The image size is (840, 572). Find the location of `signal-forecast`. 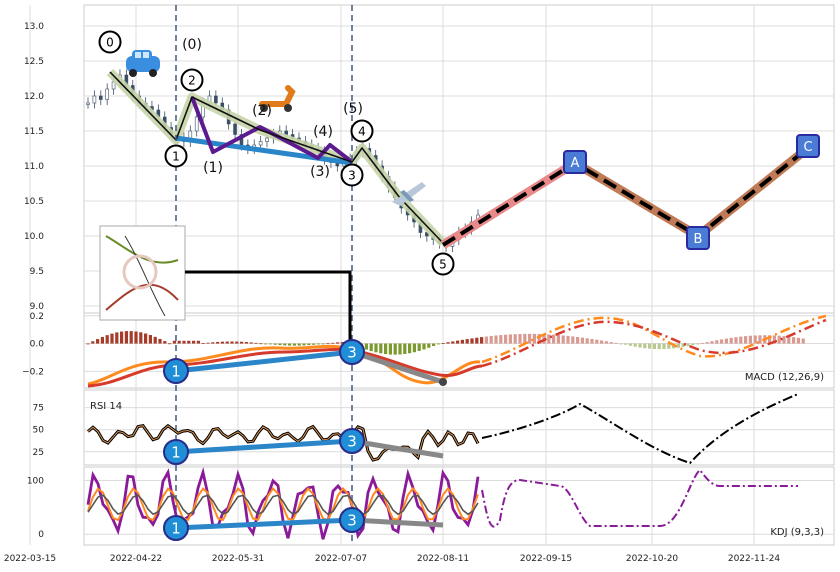

signal-forecast is located at coordinates (654, 343).